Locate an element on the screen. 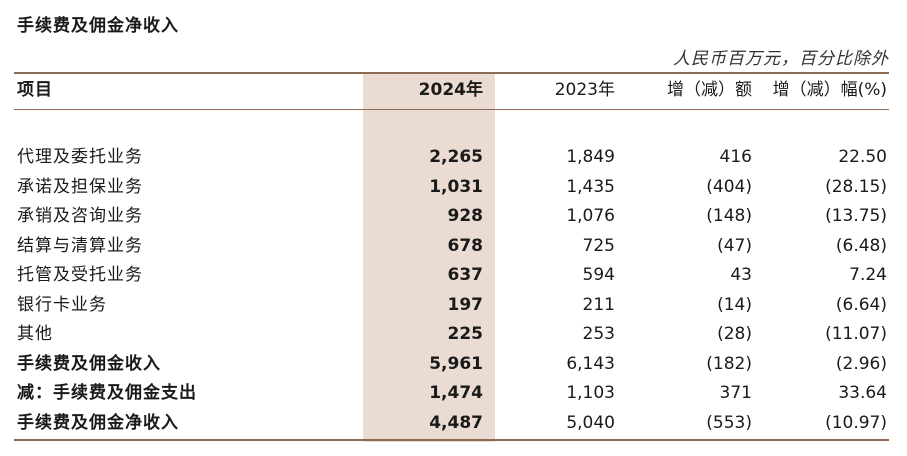 The width and height of the screenshot is (907, 456). row-change: (404) is located at coordinates (729, 187).